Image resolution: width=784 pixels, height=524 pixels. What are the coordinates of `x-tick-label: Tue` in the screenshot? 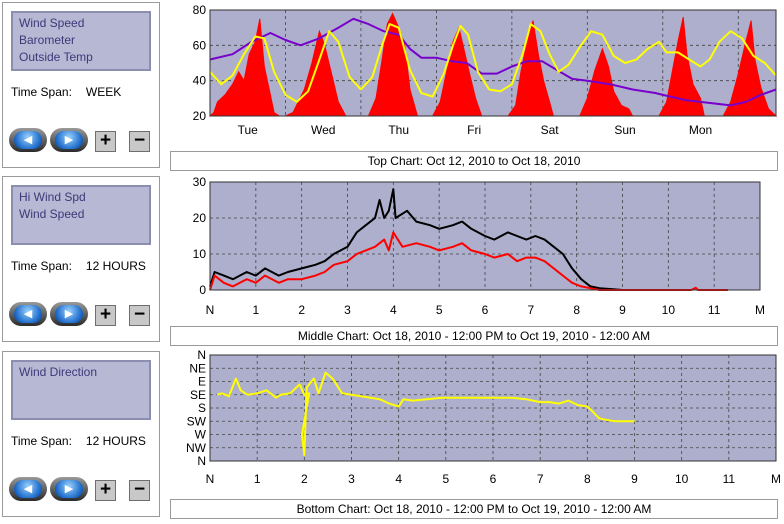 It's located at (248, 130).